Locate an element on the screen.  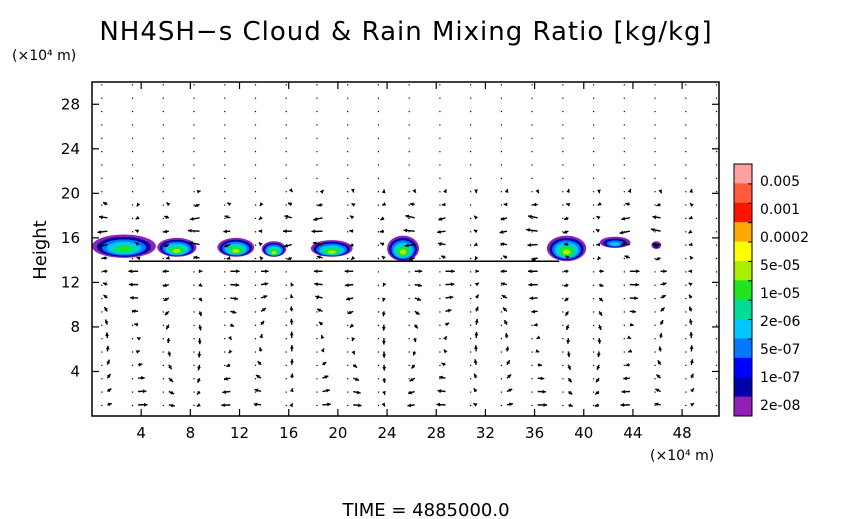
x-unit-label: (×10⁴ m) is located at coordinates (682, 456).